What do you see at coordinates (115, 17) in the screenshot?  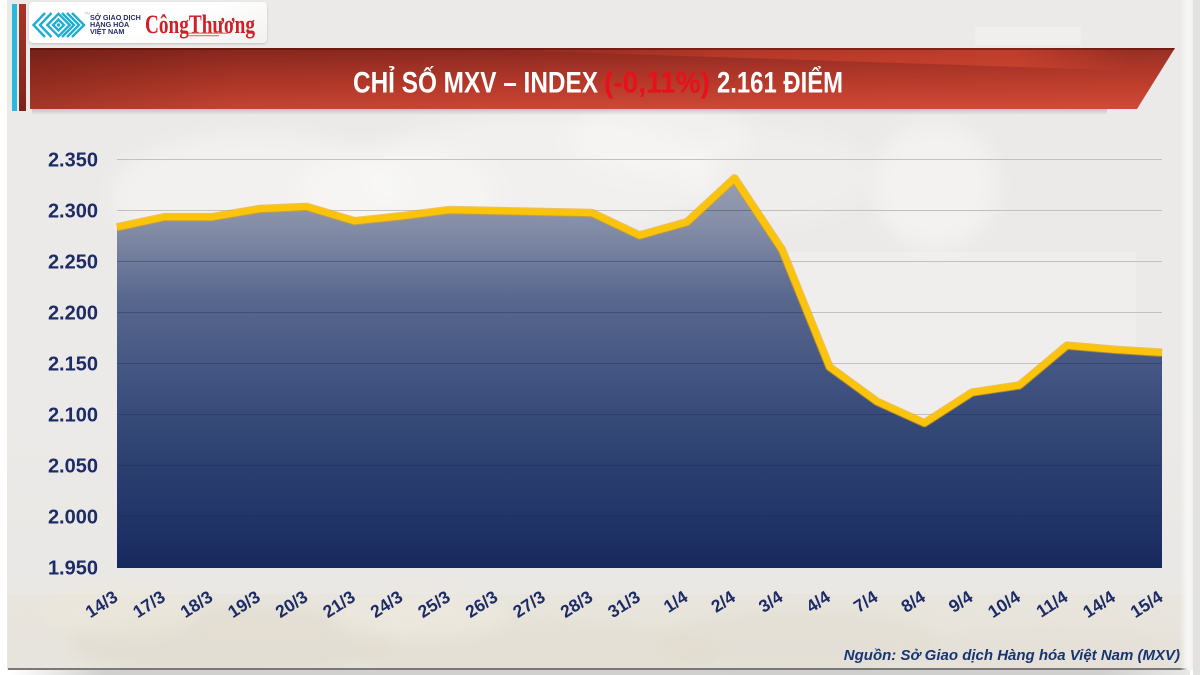 I see `svg-text: SỞ GIAO DỊCH` at bounding box center [115, 17].